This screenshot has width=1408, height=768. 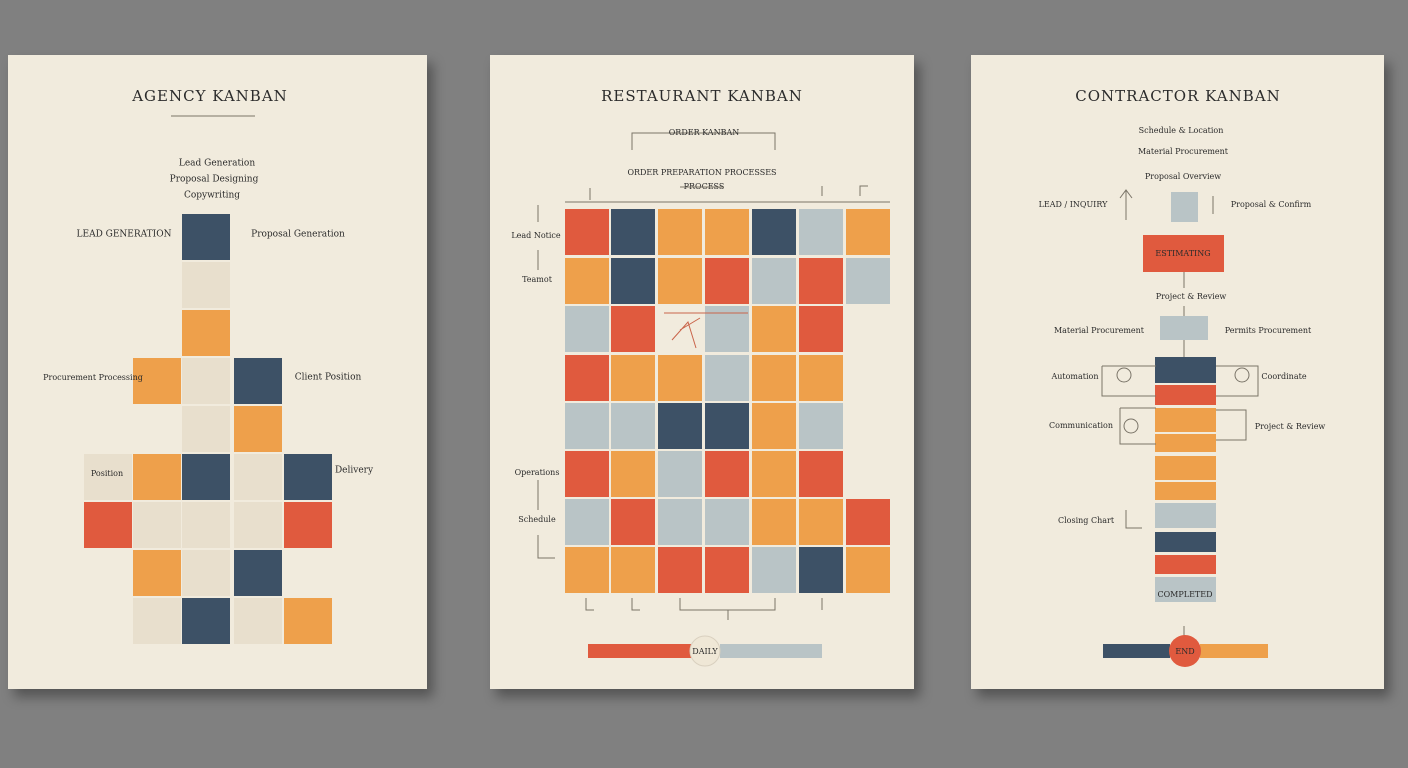 What do you see at coordinates (704, 132) in the screenshot?
I see `label: ORDER KANBAN` at bounding box center [704, 132].